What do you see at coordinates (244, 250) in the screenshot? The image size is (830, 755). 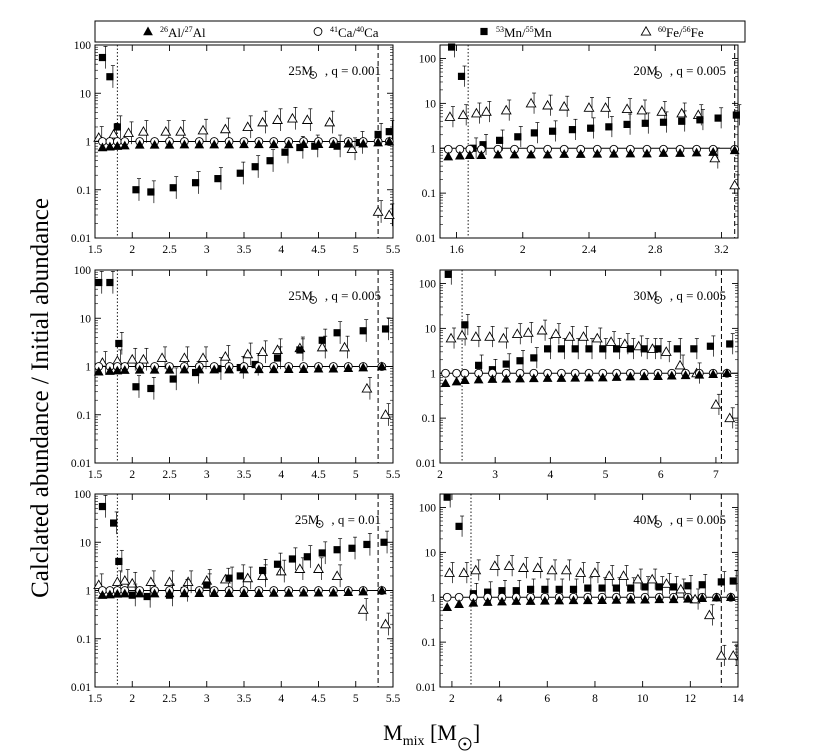 I see `x-tick-label: 3.5` at bounding box center [244, 250].